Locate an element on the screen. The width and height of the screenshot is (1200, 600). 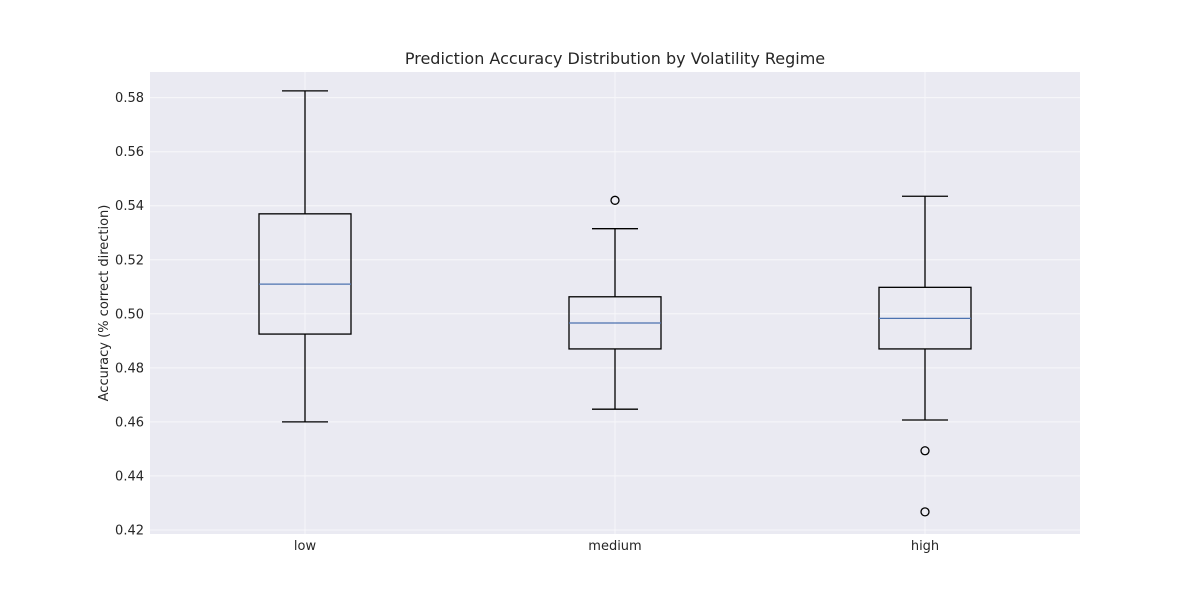
box-low is located at coordinates (305, 256).